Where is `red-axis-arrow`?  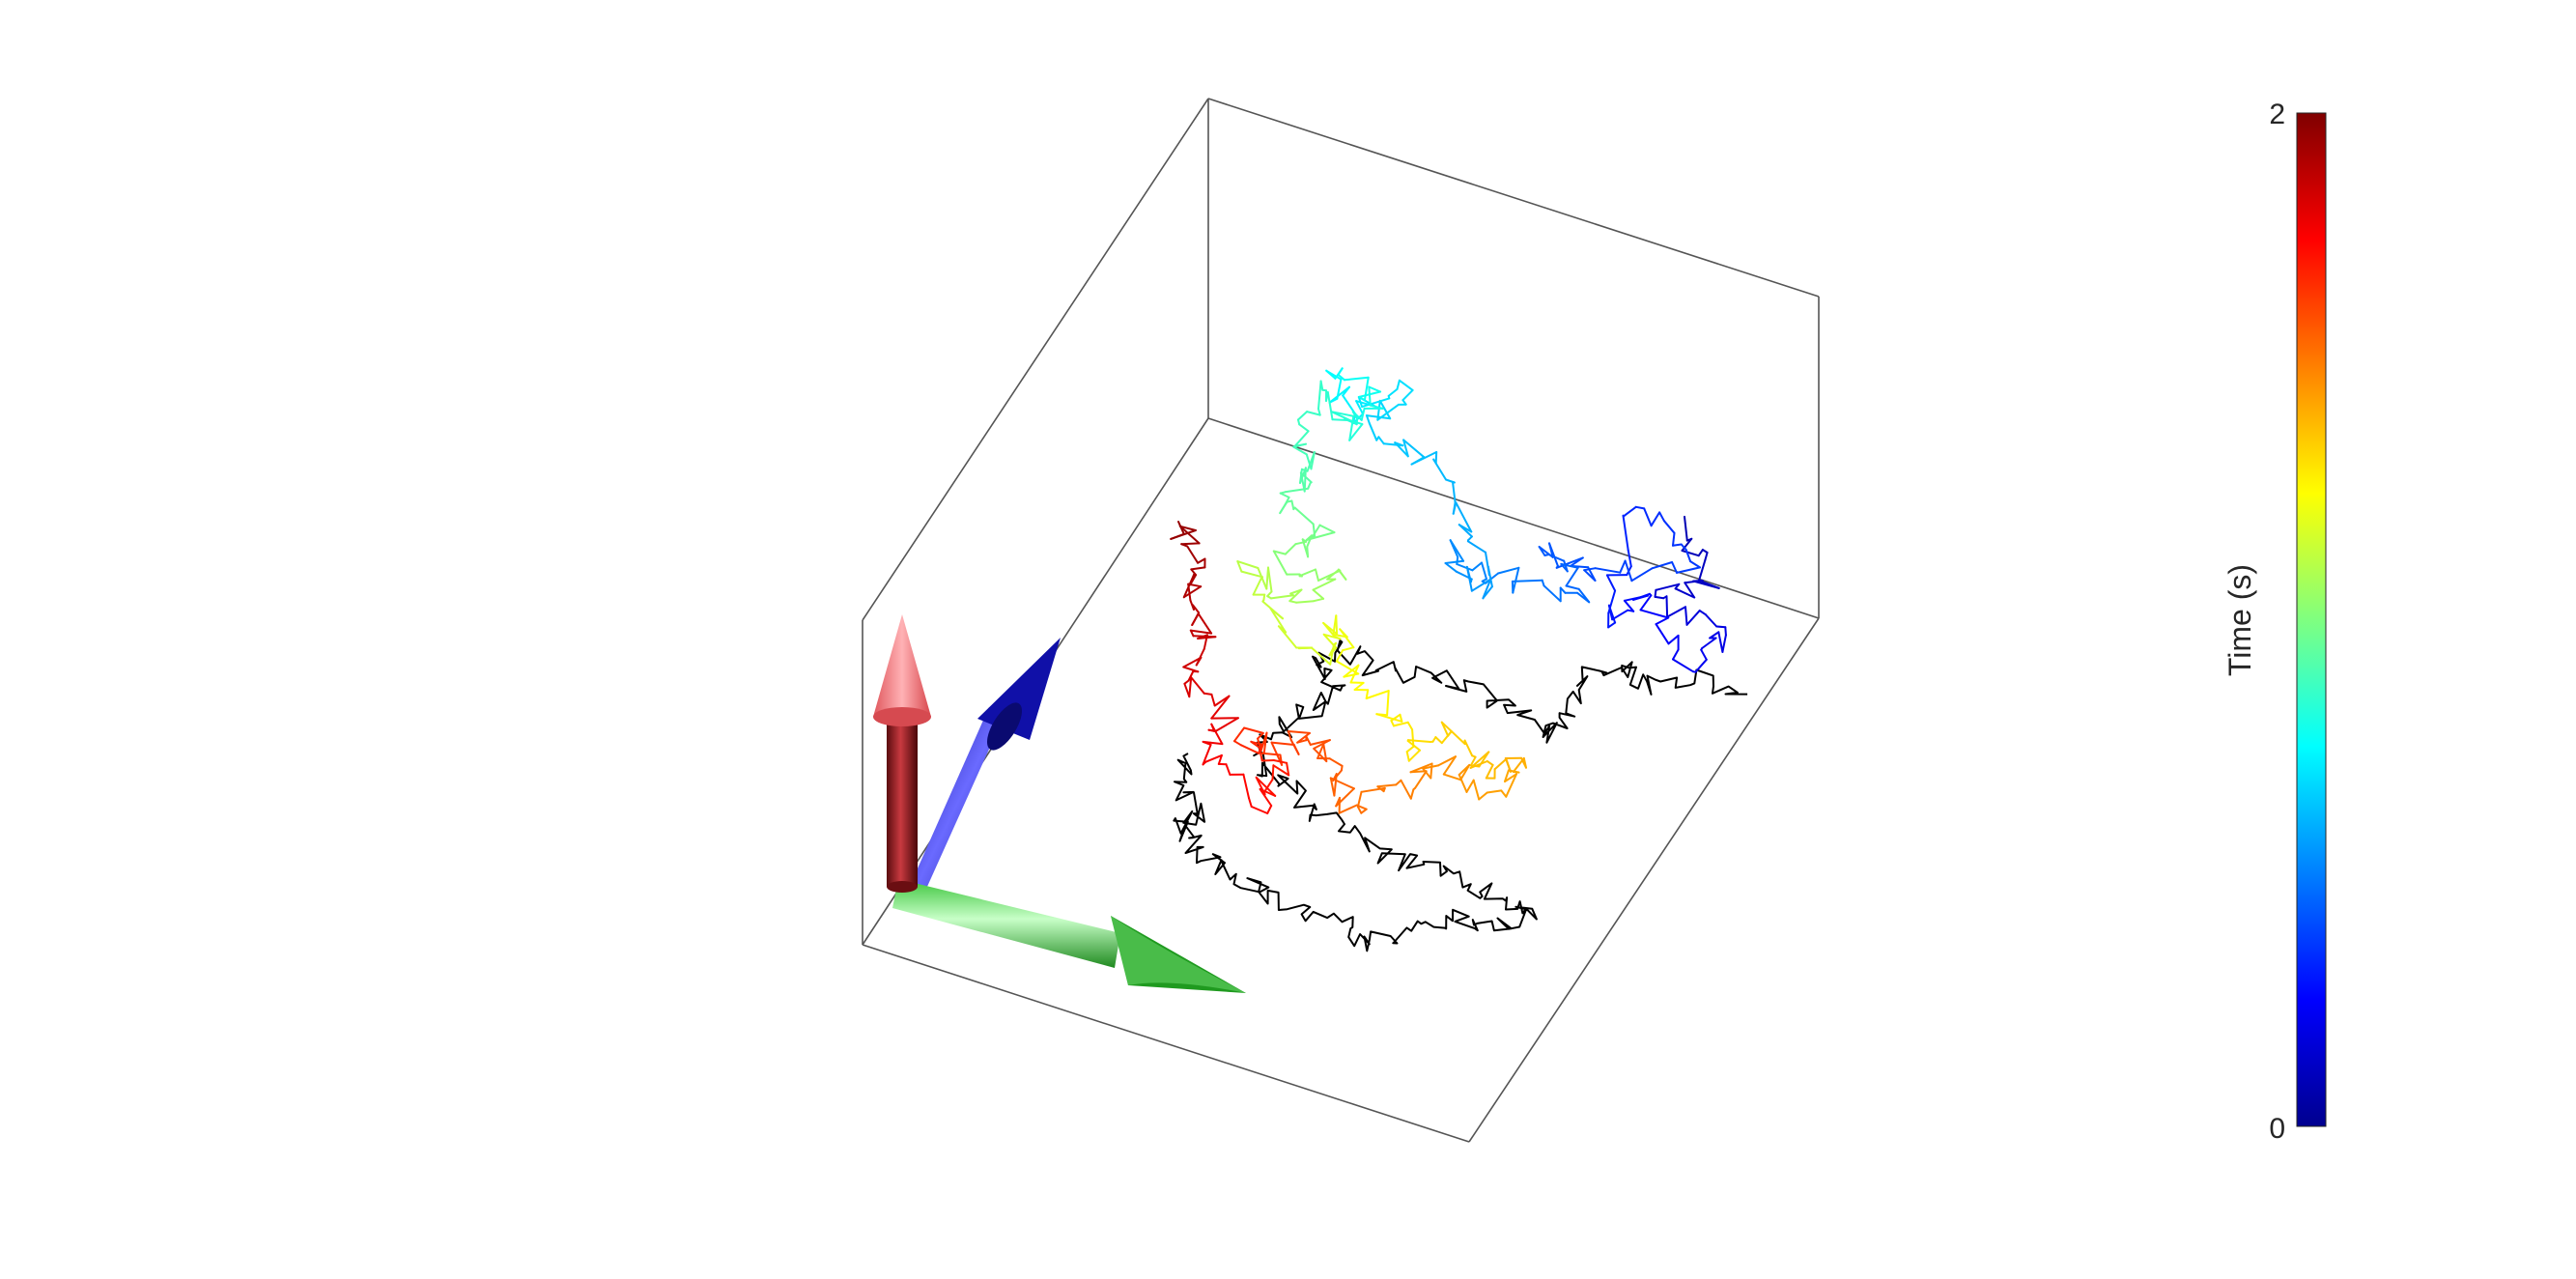
red-axis-arrow is located at coordinates (902, 753).